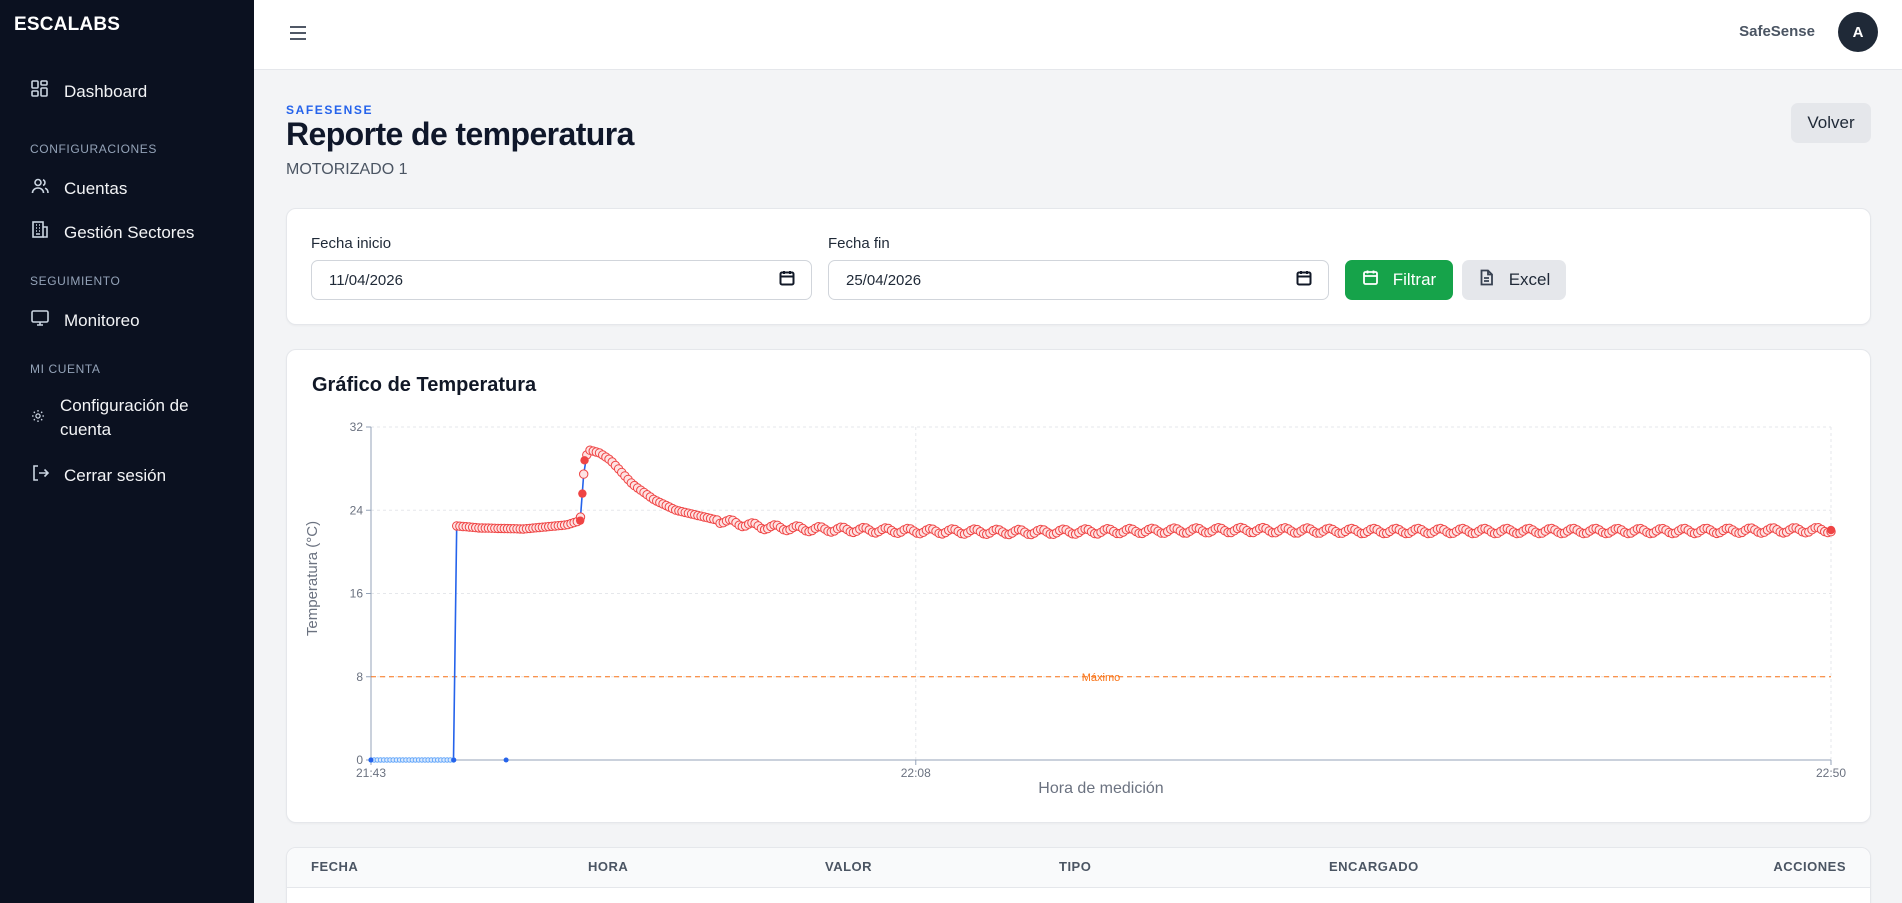  What do you see at coordinates (424, 385) in the screenshot?
I see `chart-title: Gráfico de Temperatura` at bounding box center [424, 385].